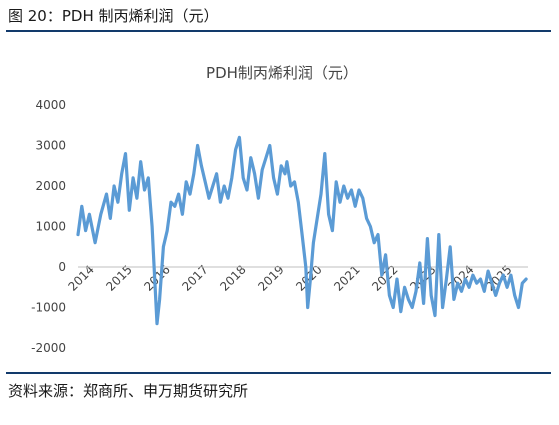 This screenshot has height=425, width=559. Describe the element at coordinates (50, 146) in the screenshot. I see `y-tick-label: 3000` at that location.